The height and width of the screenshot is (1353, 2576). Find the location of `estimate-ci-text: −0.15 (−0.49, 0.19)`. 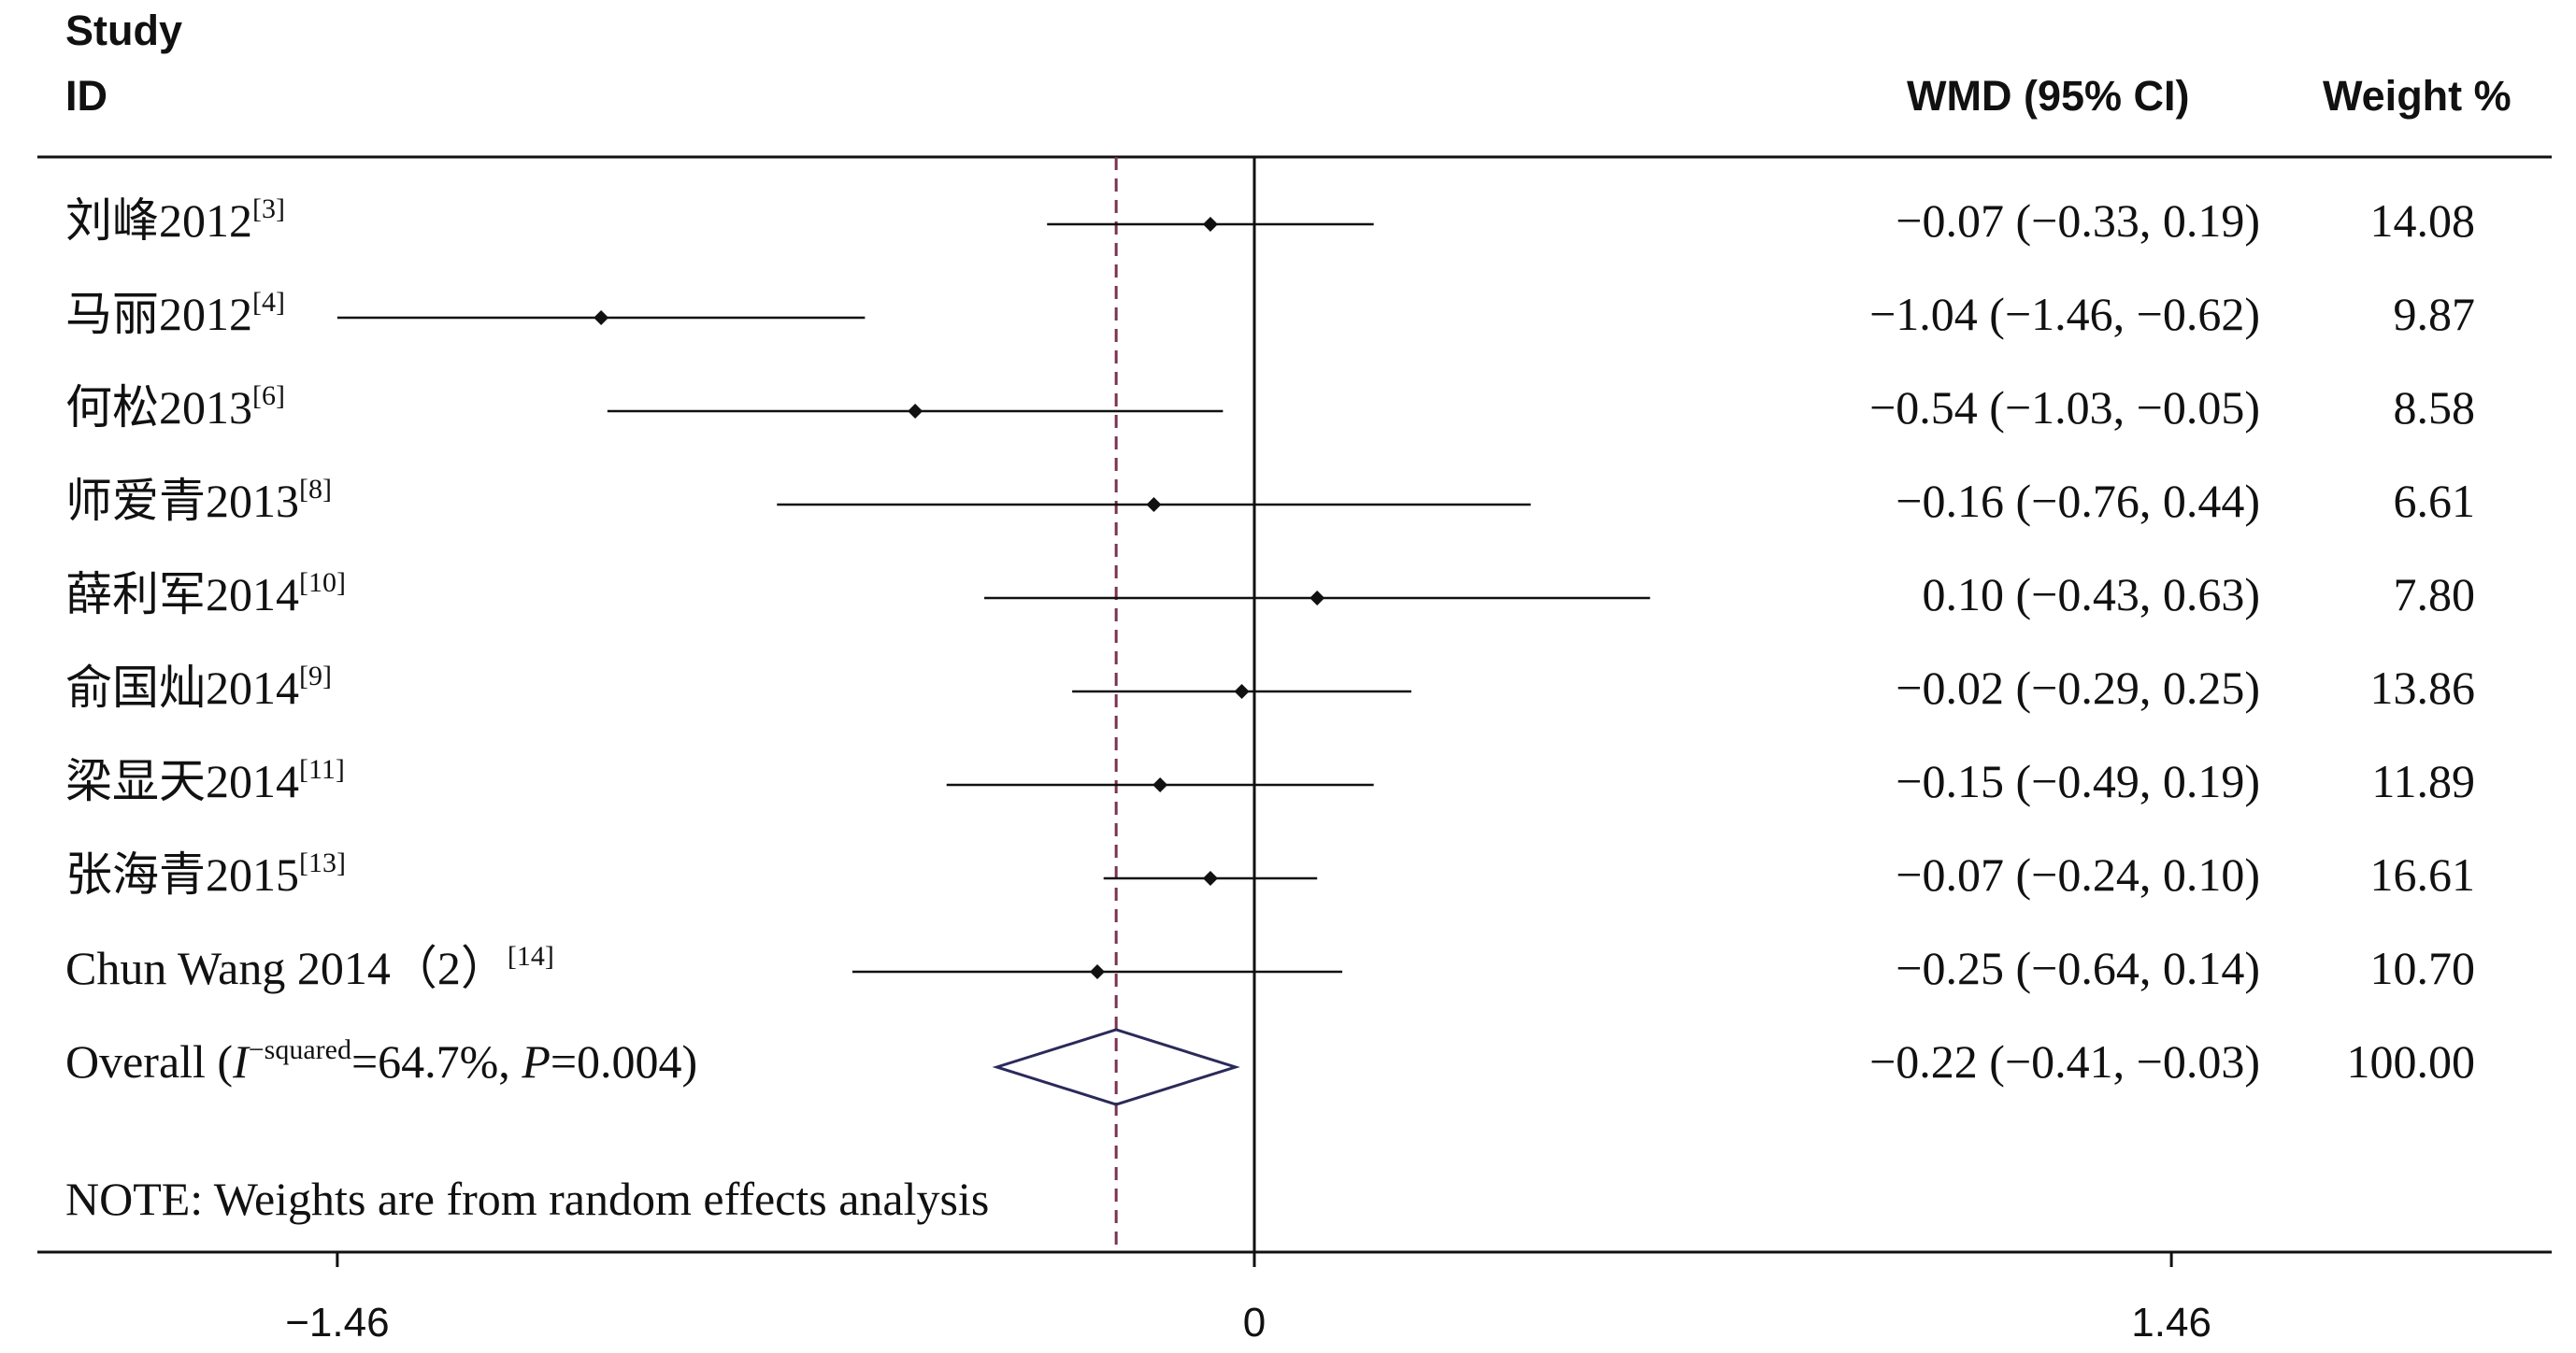

estimate-ci-text: −0.15 (−0.49, 0.19) is located at coordinates (2078, 781).